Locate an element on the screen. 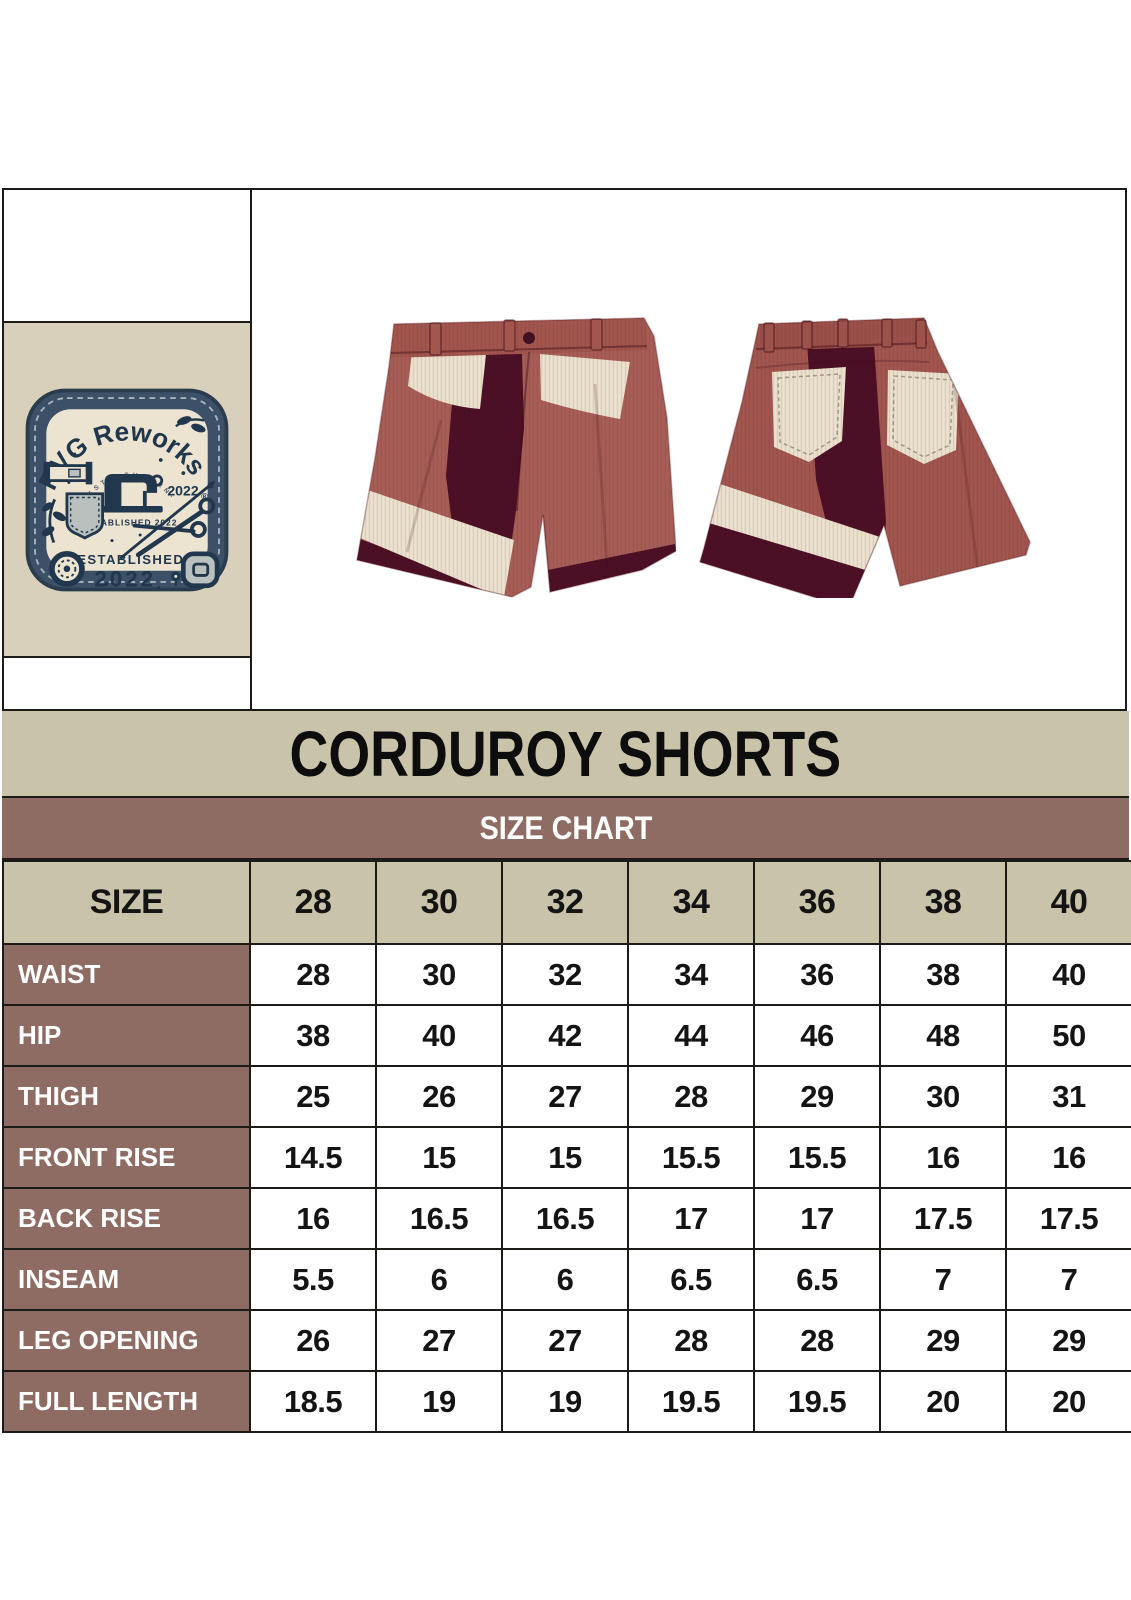  column-header: 40 is located at coordinates (1068, 902).